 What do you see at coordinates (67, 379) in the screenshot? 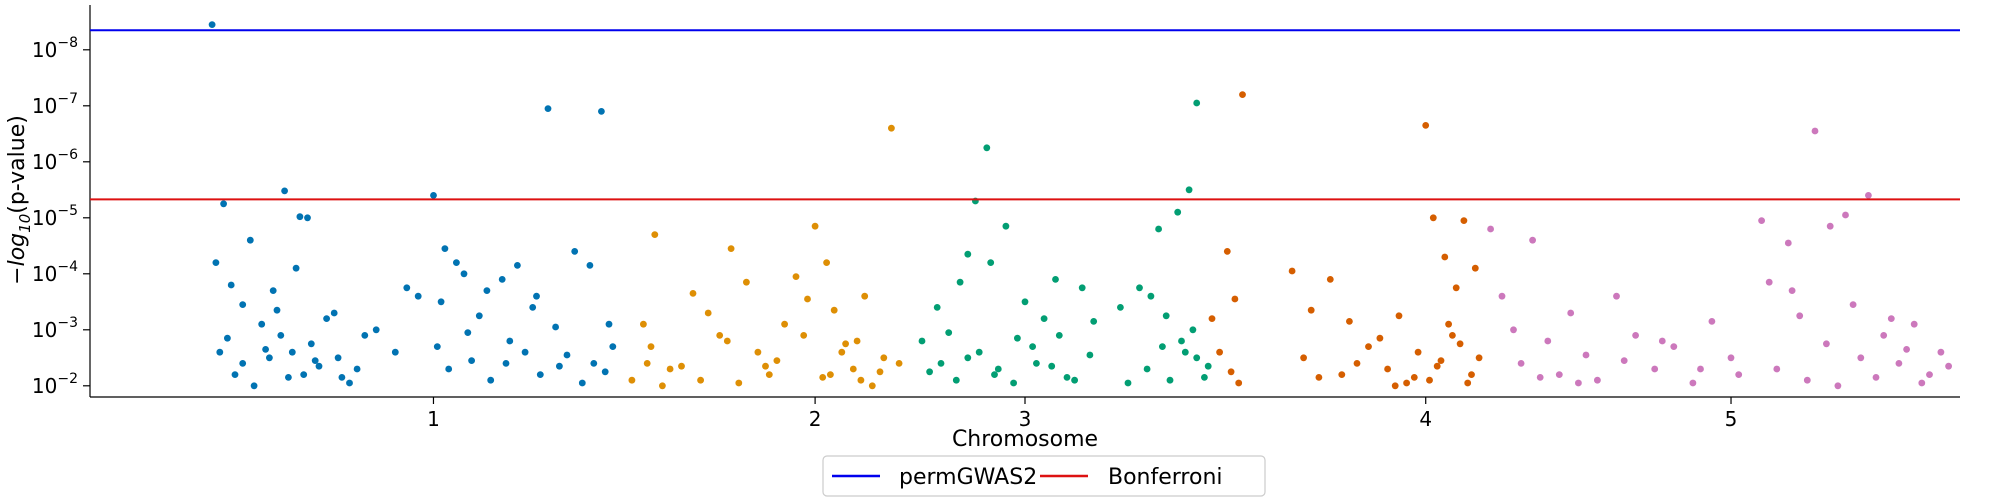
I see `y-tick-exponent: −2` at bounding box center [67, 379].